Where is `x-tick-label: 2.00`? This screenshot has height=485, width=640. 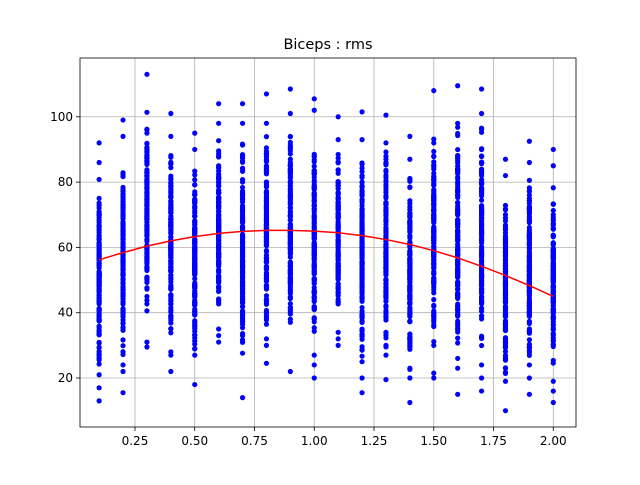 x-tick-label: 2.00 is located at coordinates (553, 441).